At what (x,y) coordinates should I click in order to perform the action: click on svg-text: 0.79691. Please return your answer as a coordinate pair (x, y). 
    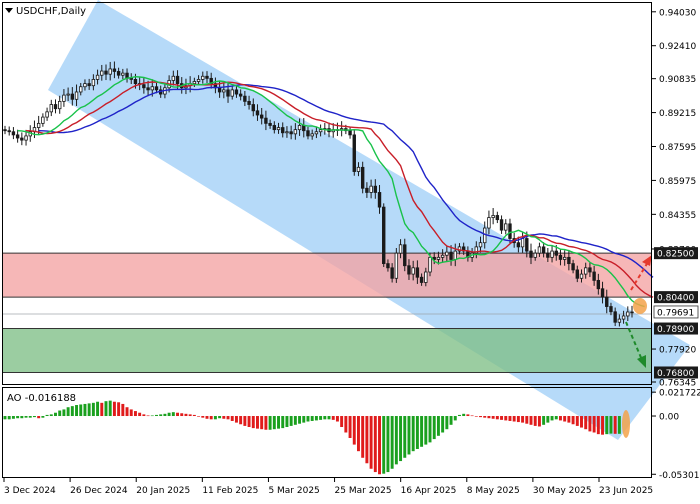
    Looking at the image, I should click on (675, 313).